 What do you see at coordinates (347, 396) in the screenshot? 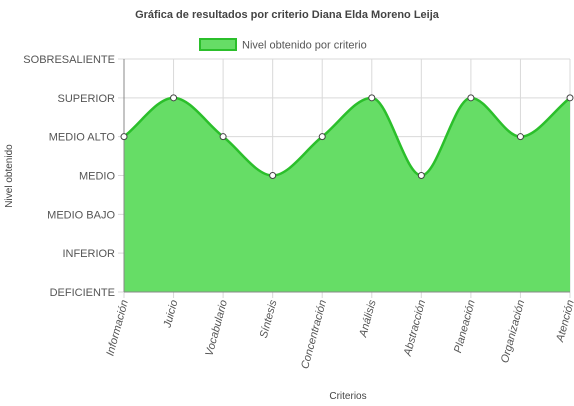
I see `x-axis-title: Criterios` at bounding box center [347, 396].